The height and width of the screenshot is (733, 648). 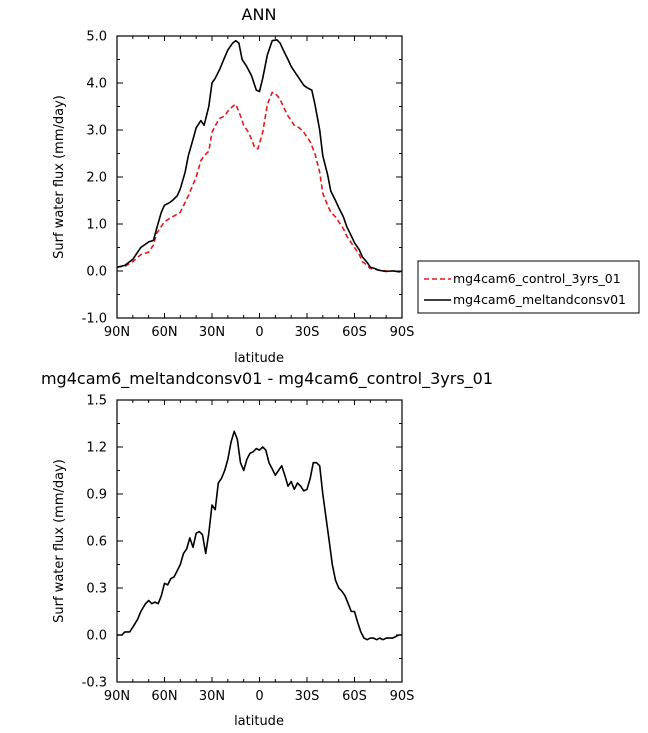 I want to click on top-chart-title: ANN, so click(x=259, y=14).